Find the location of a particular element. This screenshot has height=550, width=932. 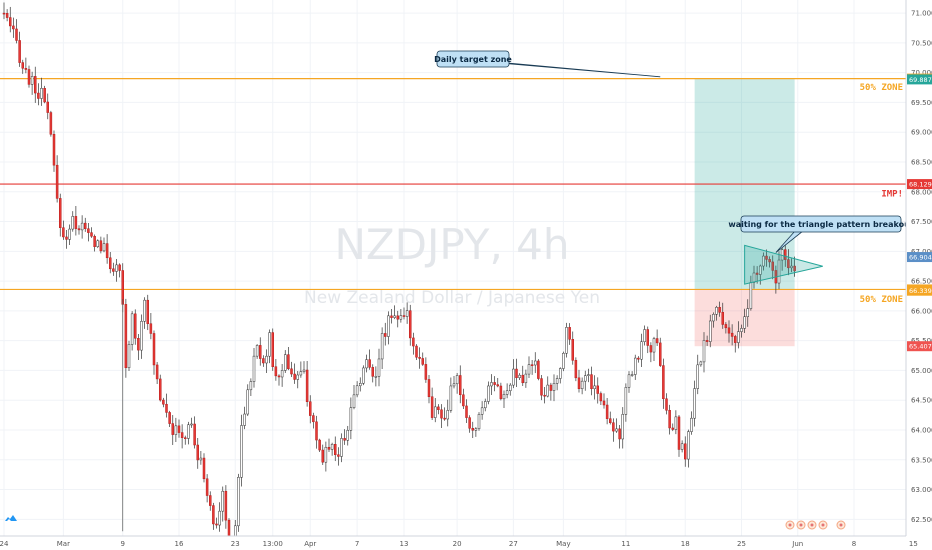

price-tick-label: 67.500 is located at coordinates (921, 222).